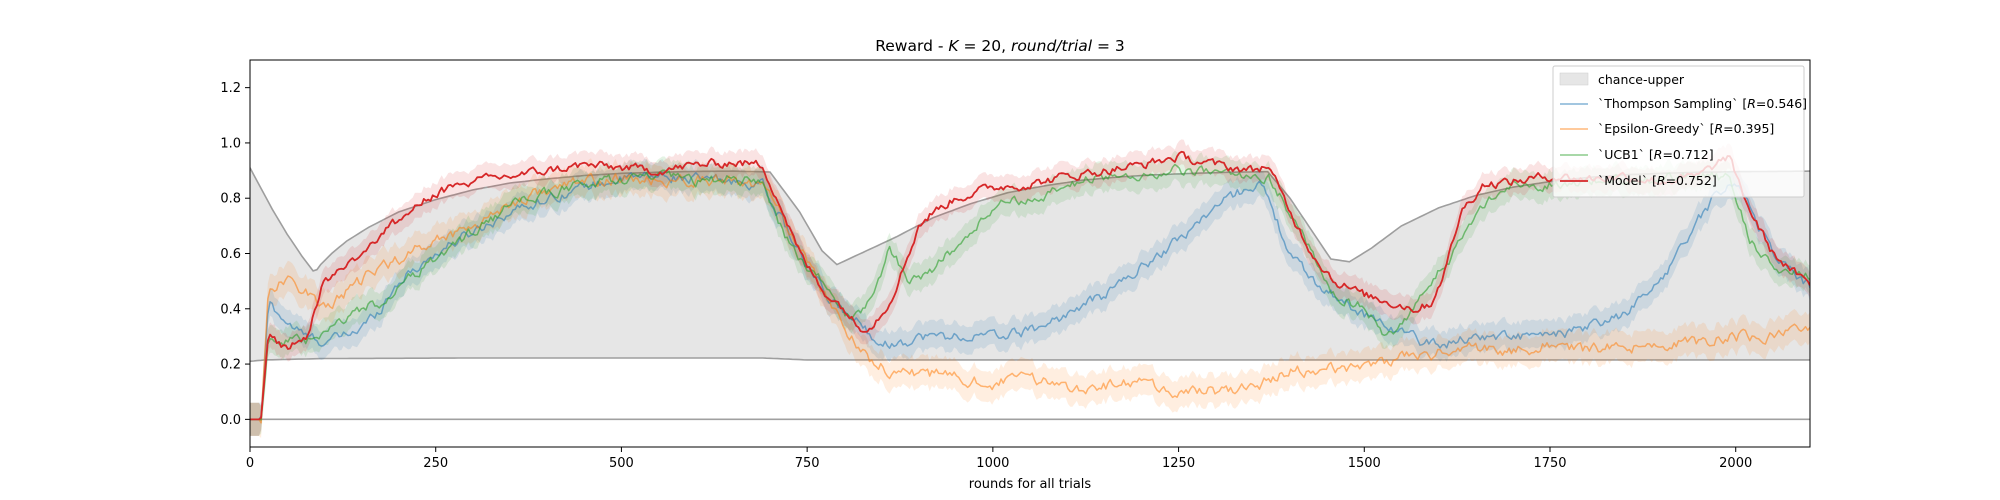  Describe the element at coordinates (435, 463) in the screenshot. I see `x-tick-label: 250` at that location.